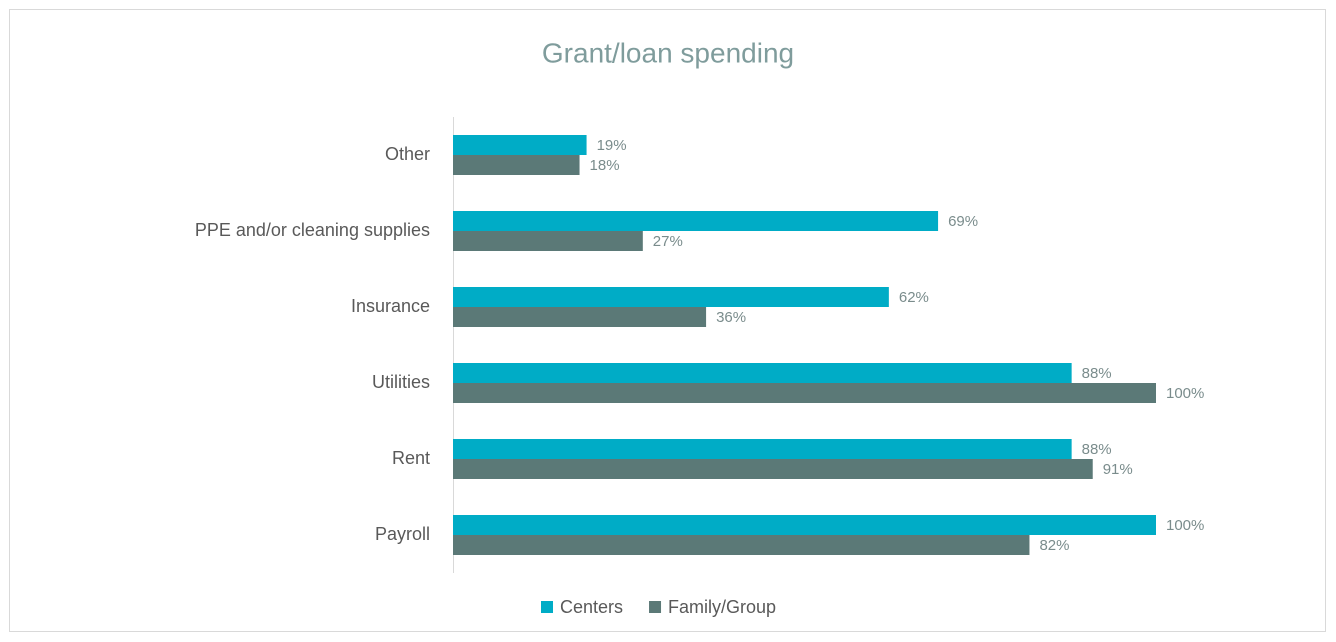 The image size is (1336, 642). I want to click on y-tick-label: Utilities, so click(401, 382).